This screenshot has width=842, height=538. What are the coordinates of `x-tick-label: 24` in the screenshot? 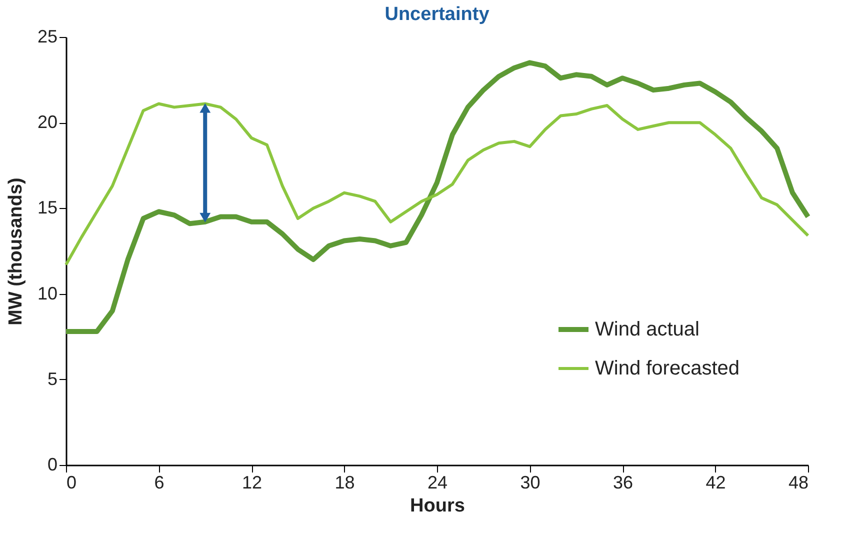 It's located at (437, 482).